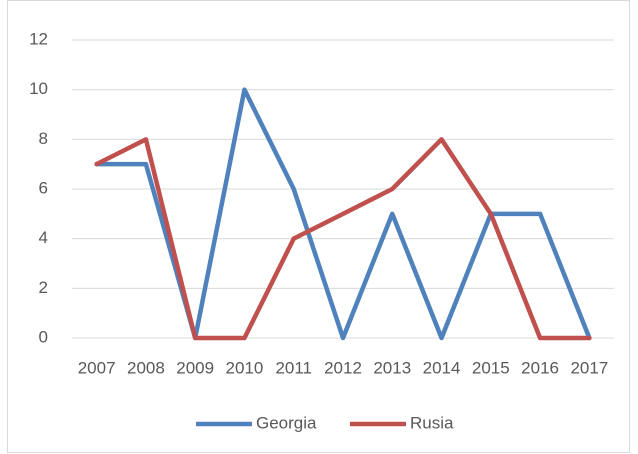 The image size is (638, 454). Describe the element at coordinates (38, 88) in the screenshot. I see `y-tick-label: 10` at that location.